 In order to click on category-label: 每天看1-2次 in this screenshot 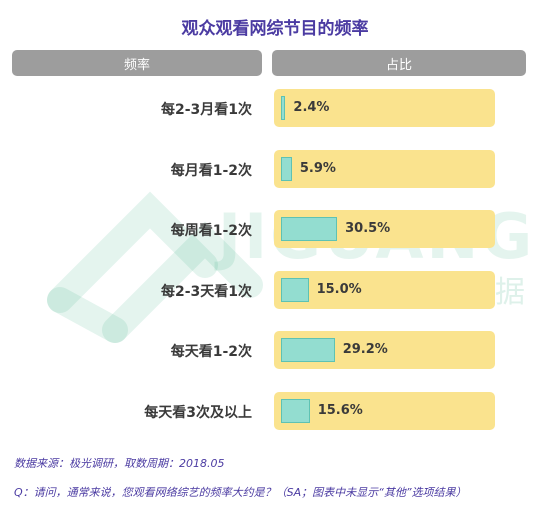, I will do `click(211, 352)`.